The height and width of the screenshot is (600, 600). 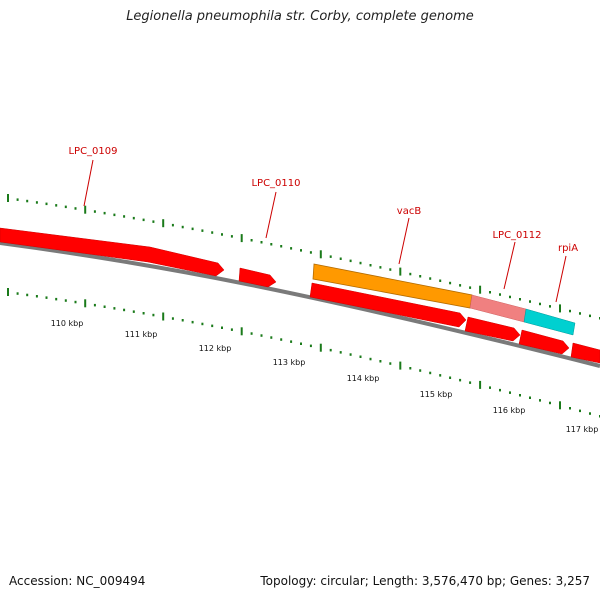 What do you see at coordinates (112, 252) in the screenshot?
I see `gene-arrow-lpc0109` at bounding box center [112, 252].